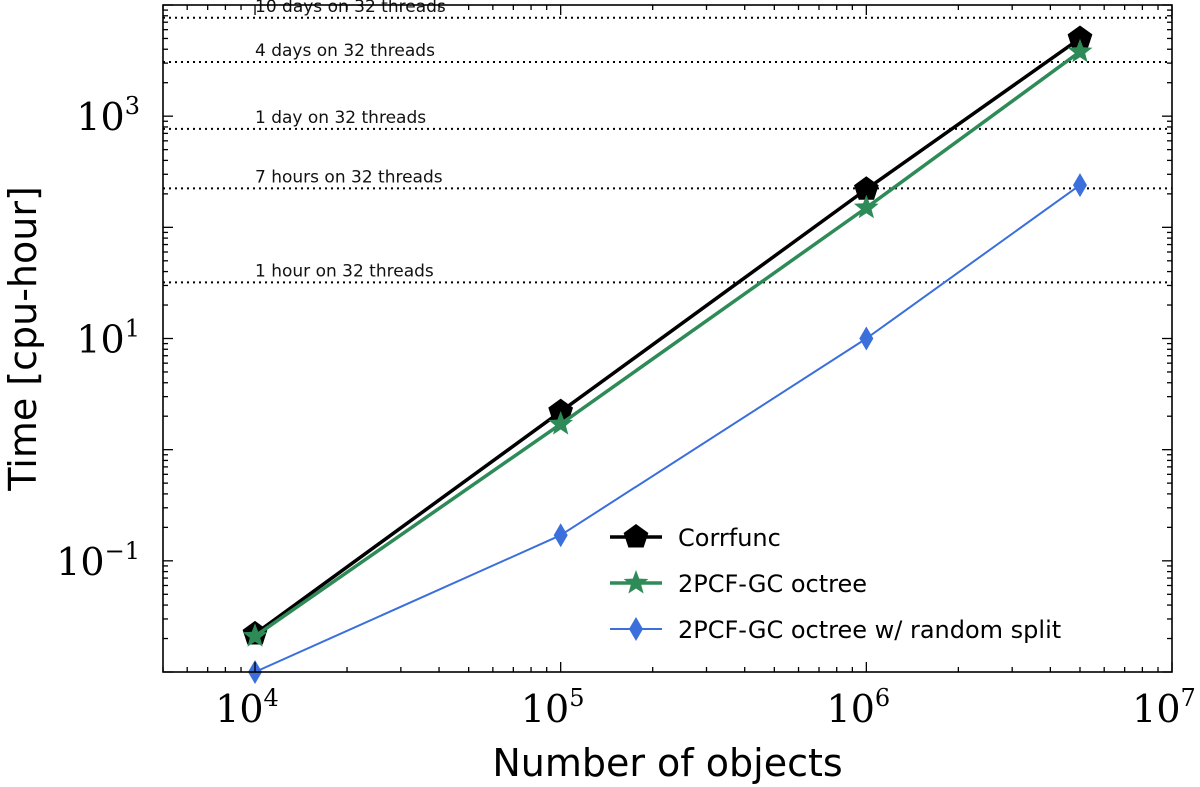 This screenshot has width=1200, height=787. Describe the element at coordinates (859, 707) in the screenshot. I see `x-tick-label-2: 106` at that location.